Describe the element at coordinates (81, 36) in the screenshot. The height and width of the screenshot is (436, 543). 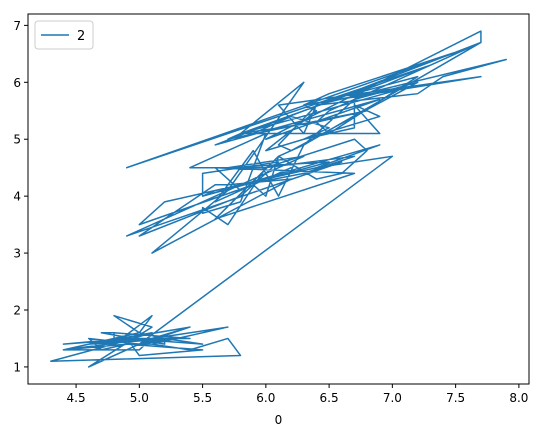
I see `legend-entry-label: 2` at that location.